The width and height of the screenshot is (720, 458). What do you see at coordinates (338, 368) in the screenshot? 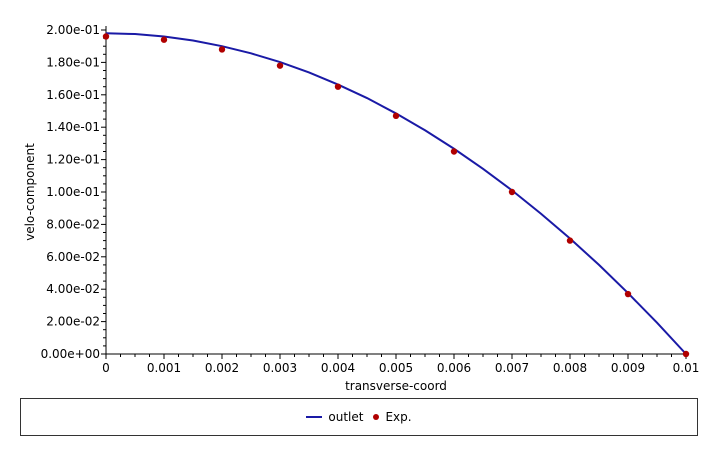
I see `x-tick-label: 0.004` at bounding box center [338, 368].